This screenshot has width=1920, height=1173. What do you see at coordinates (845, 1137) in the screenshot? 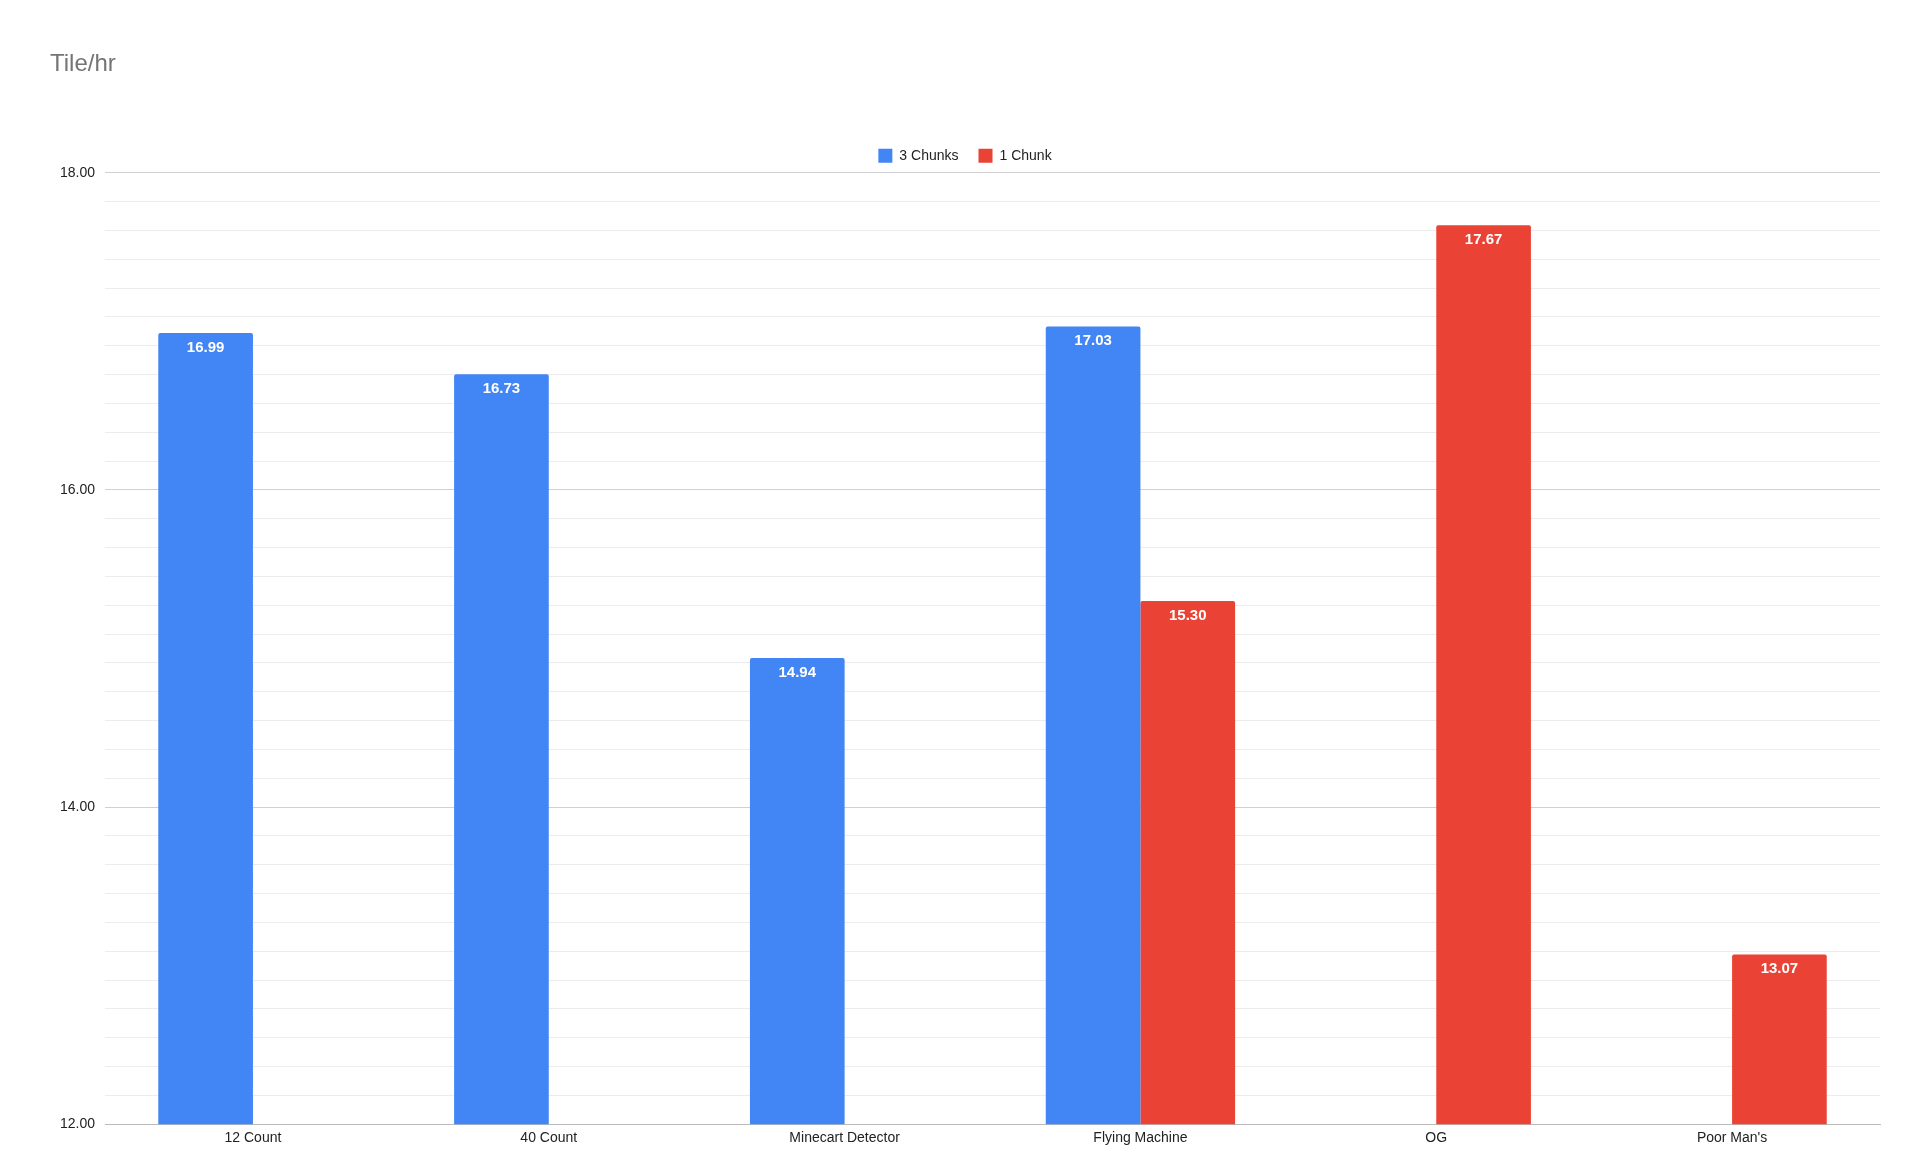
I see `x-tick-label: Minecart Detector` at bounding box center [845, 1137].